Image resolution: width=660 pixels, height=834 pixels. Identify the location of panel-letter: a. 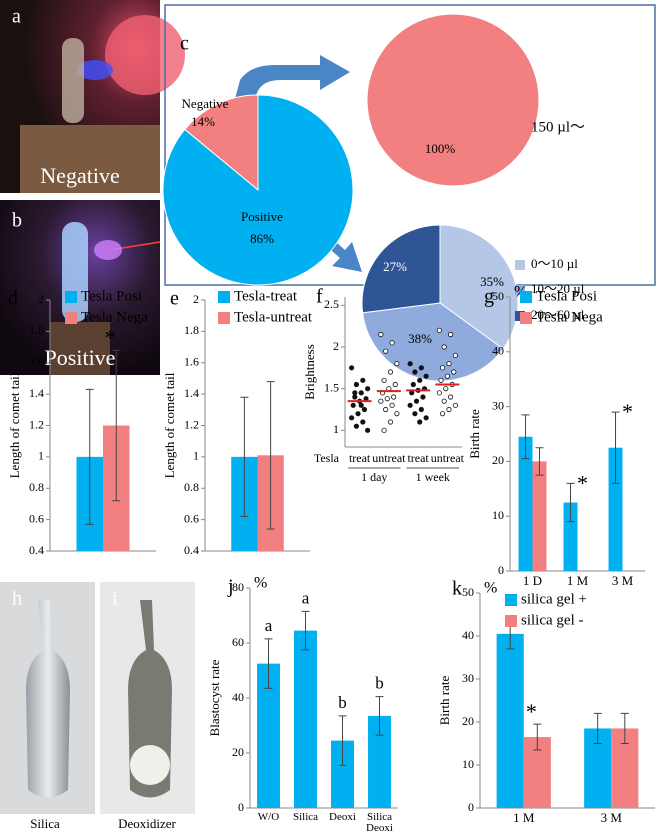
(16, 17).